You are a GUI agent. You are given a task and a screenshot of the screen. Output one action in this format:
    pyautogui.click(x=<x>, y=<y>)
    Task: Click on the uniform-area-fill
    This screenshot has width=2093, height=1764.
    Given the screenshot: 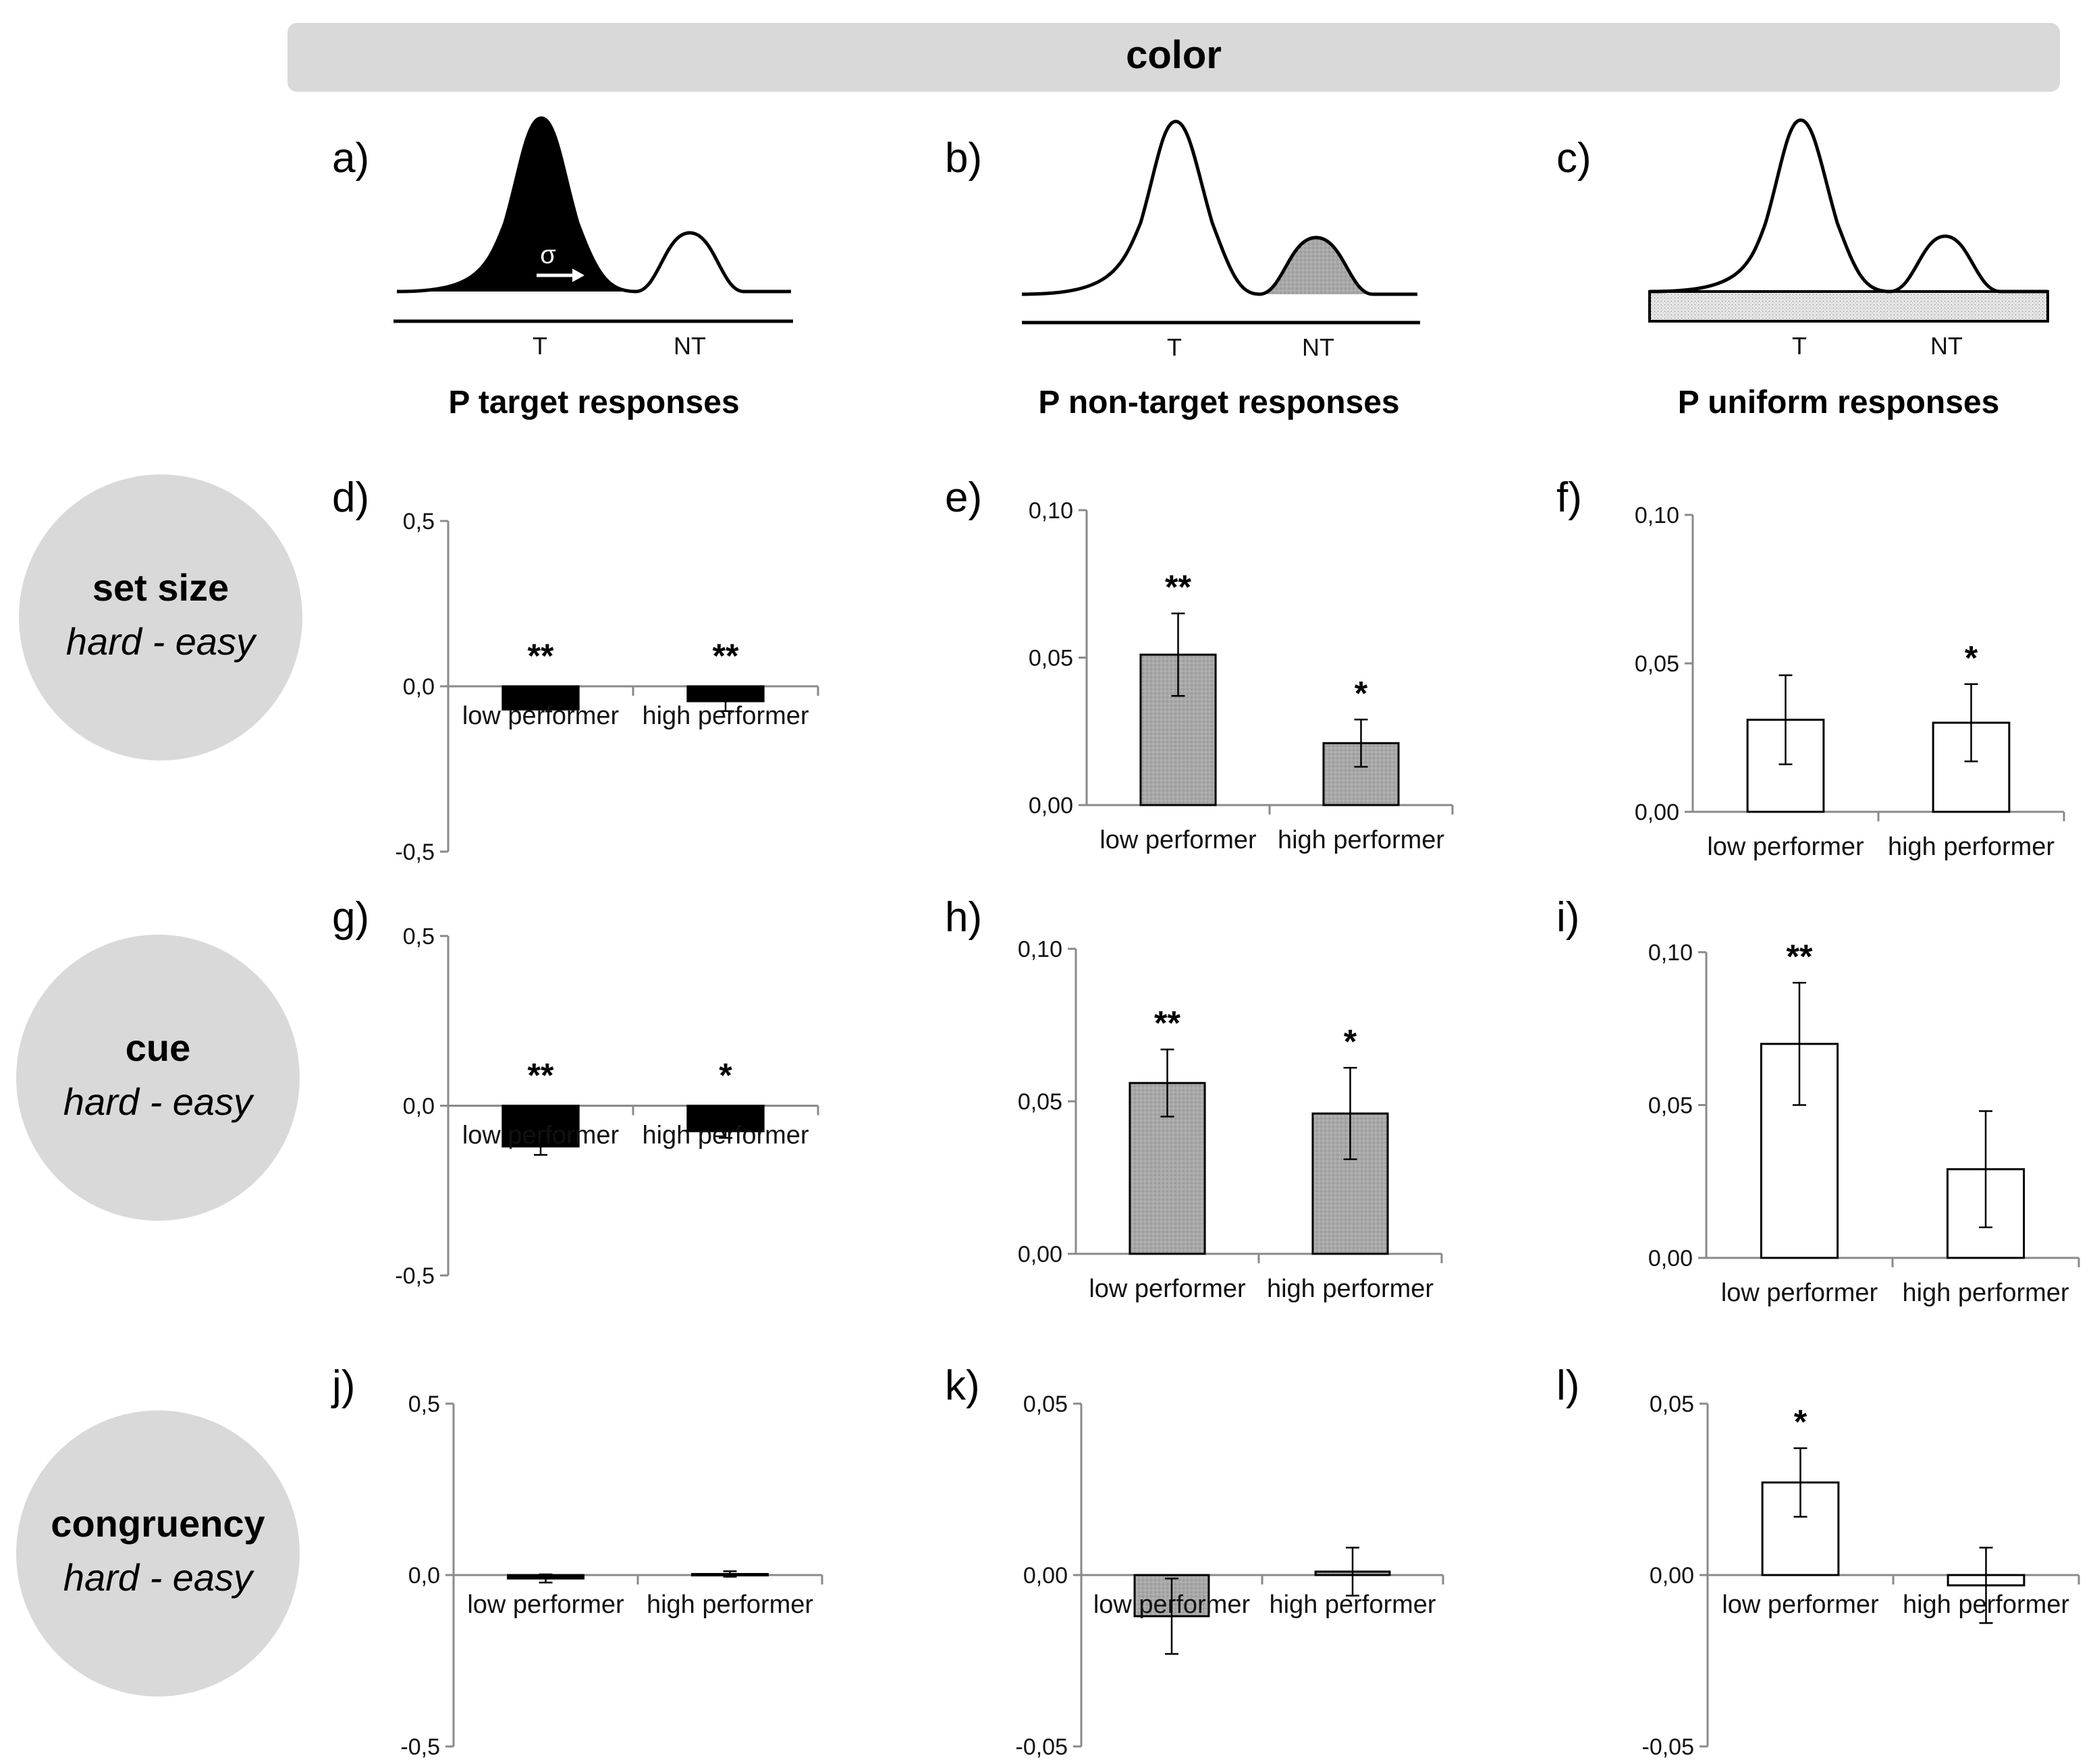 What is the action you would take?
    pyautogui.click(x=1848, y=306)
    